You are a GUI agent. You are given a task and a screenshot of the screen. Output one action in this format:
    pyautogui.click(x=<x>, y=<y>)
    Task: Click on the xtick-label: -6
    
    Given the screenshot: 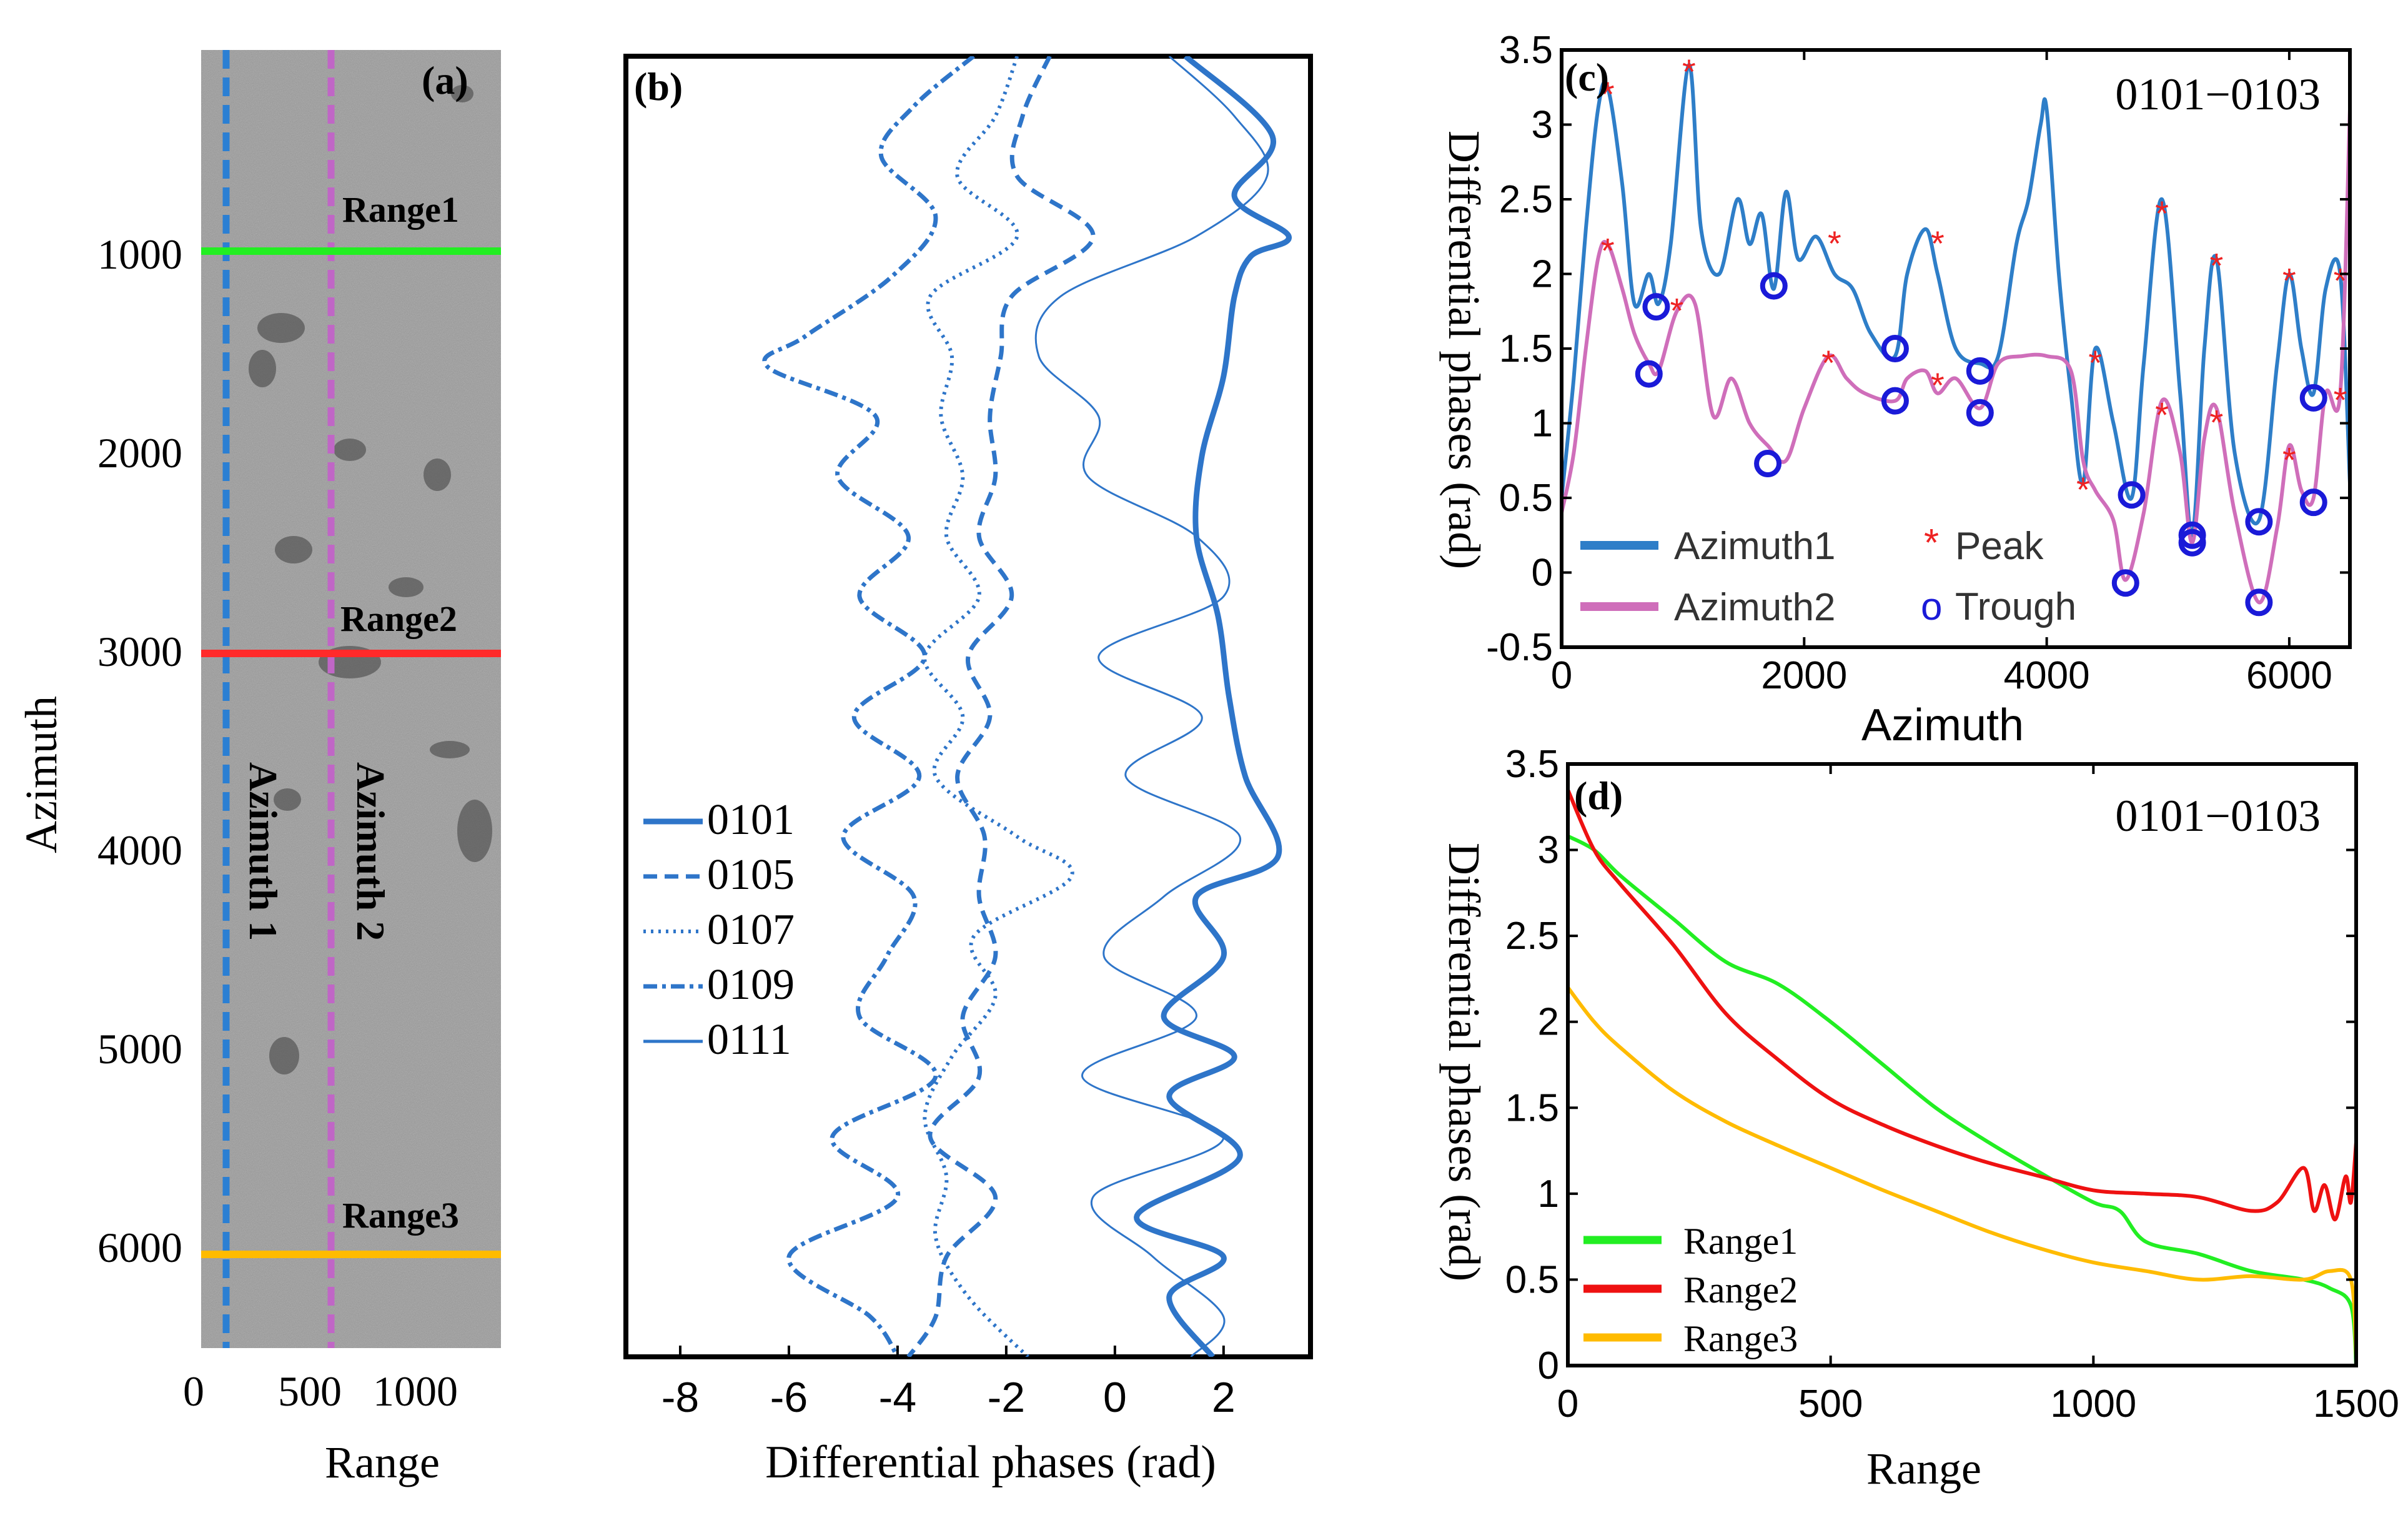 What is the action you would take?
    pyautogui.click(x=789, y=1397)
    